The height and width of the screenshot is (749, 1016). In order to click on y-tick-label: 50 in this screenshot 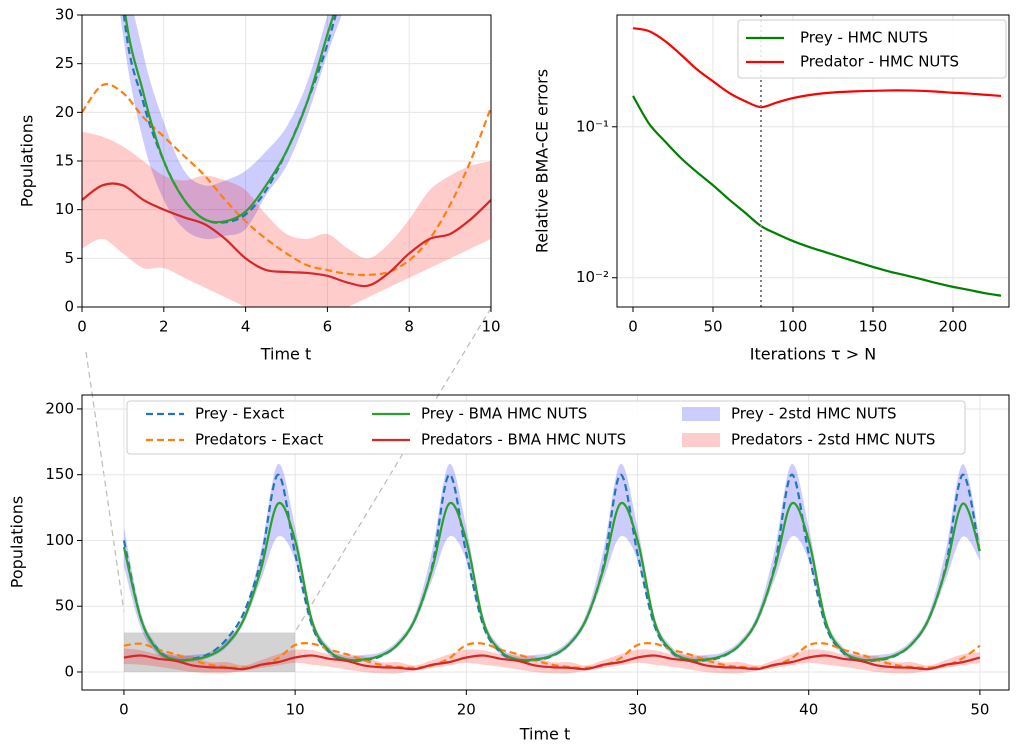, I will do `click(64, 606)`.